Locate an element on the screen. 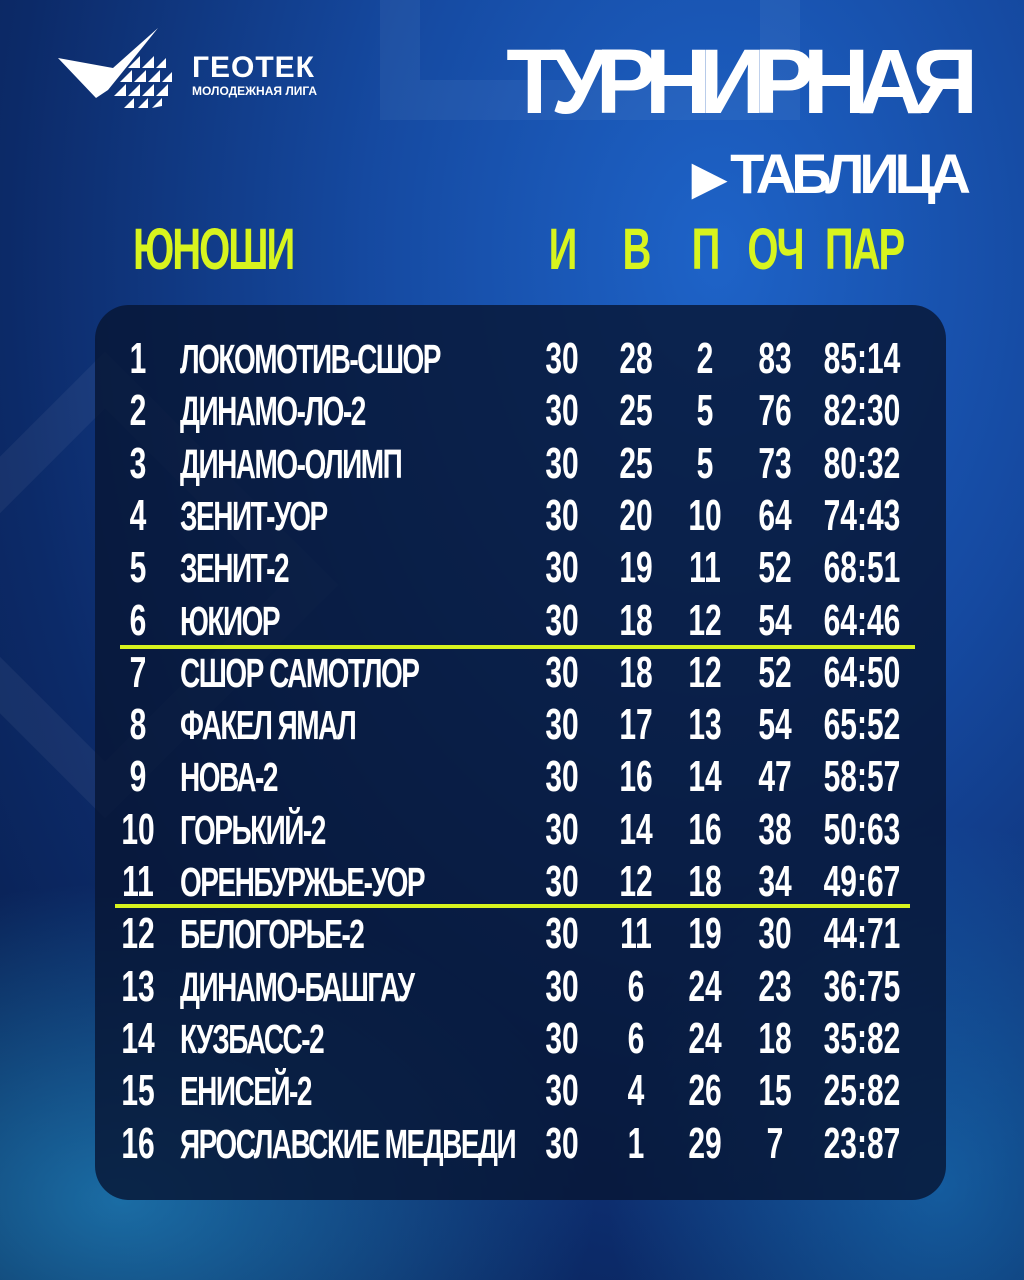  points: 7 is located at coordinates (775, 1143).